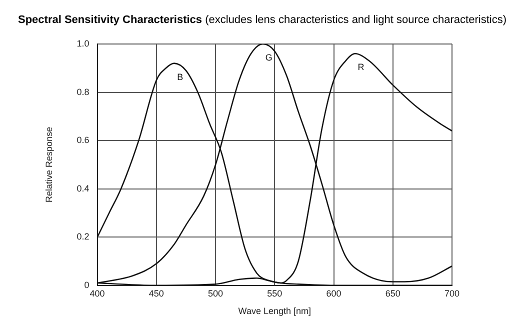 This screenshot has height=331, width=530. What do you see at coordinates (83, 91) in the screenshot?
I see `y-tick-label: 0.8` at bounding box center [83, 91].